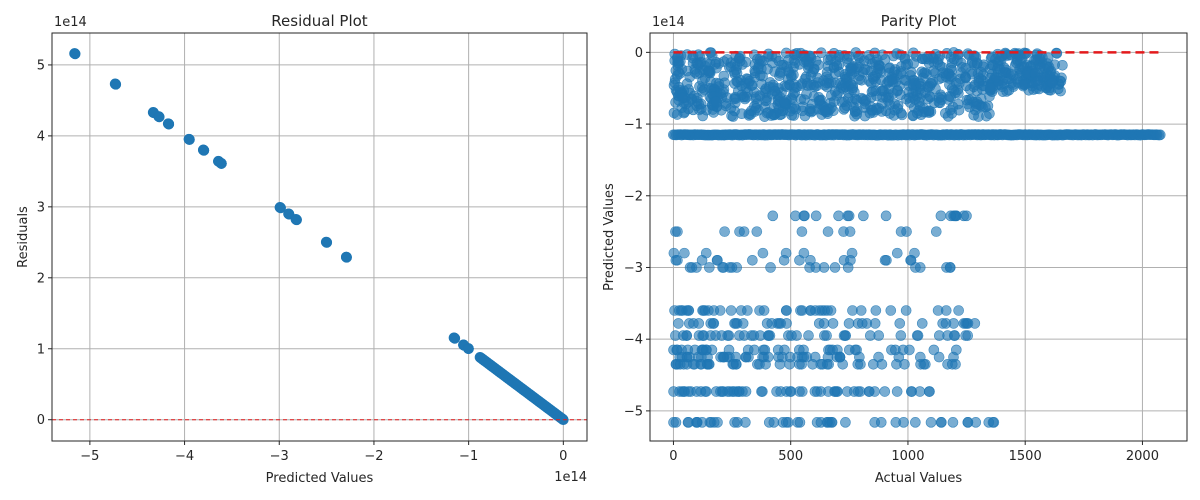  I want to click on y-tick-label: 1, so click(41, 349).